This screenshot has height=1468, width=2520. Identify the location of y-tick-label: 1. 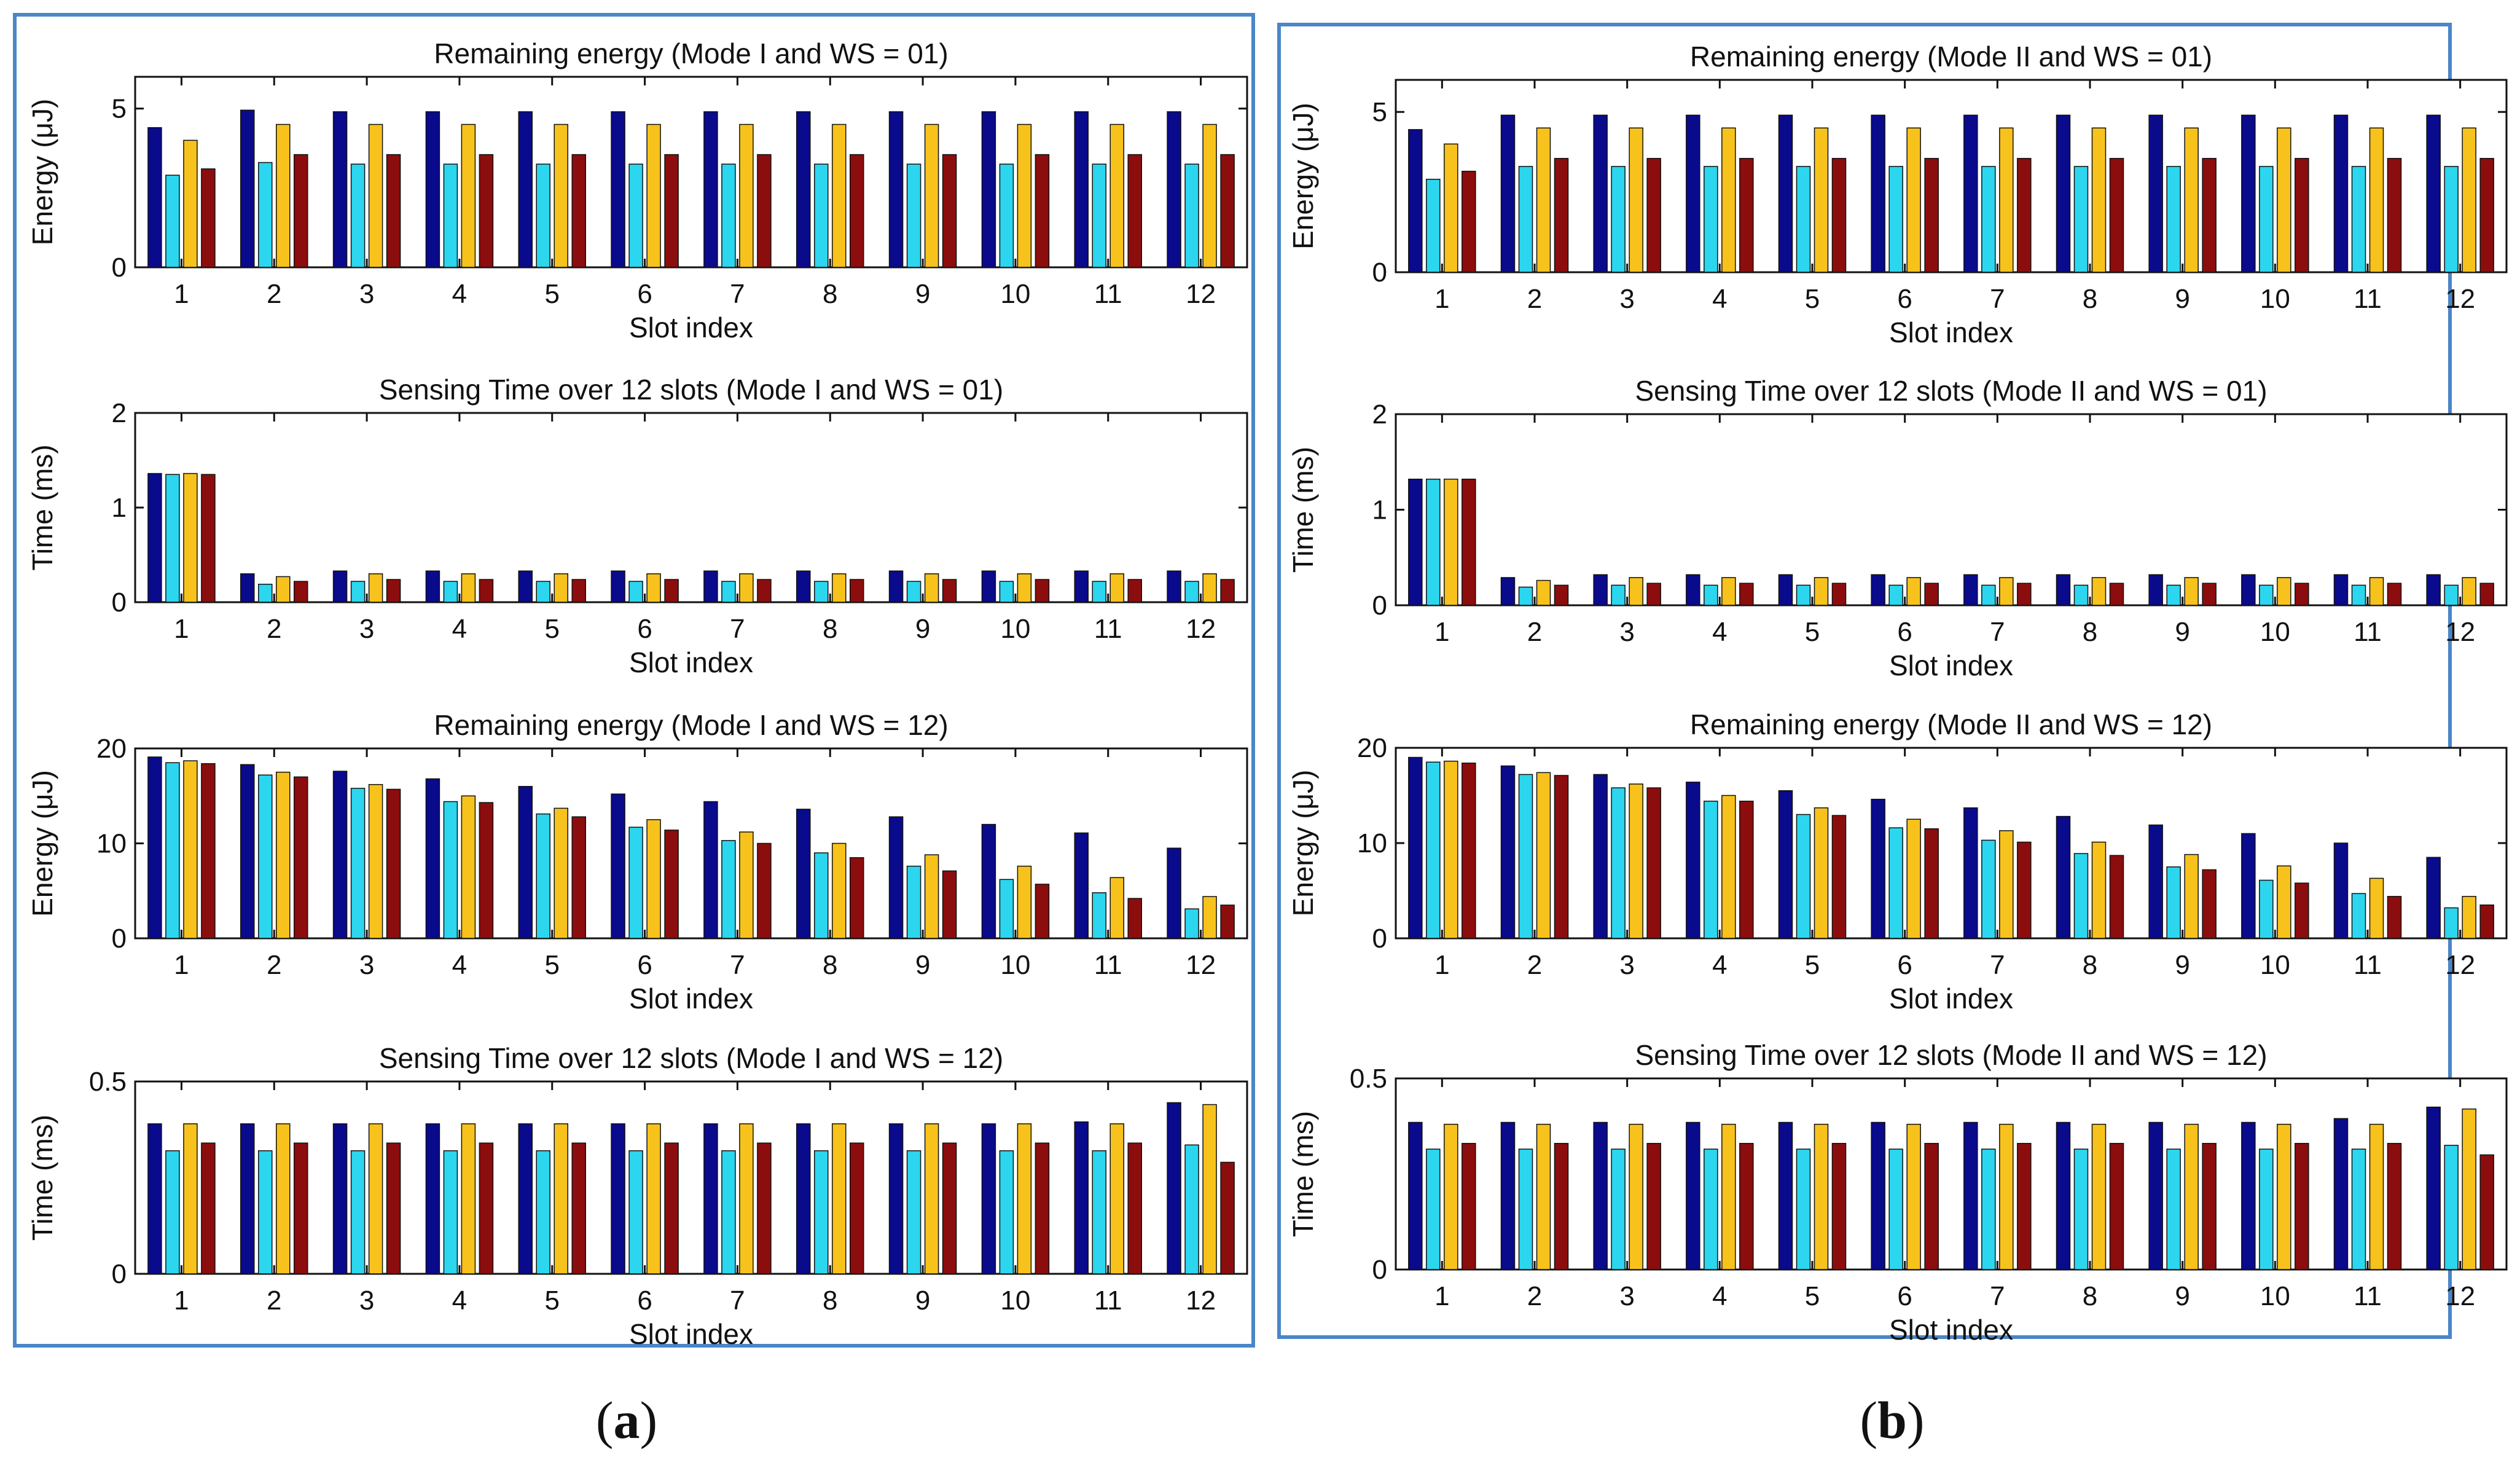
(1380, 510).